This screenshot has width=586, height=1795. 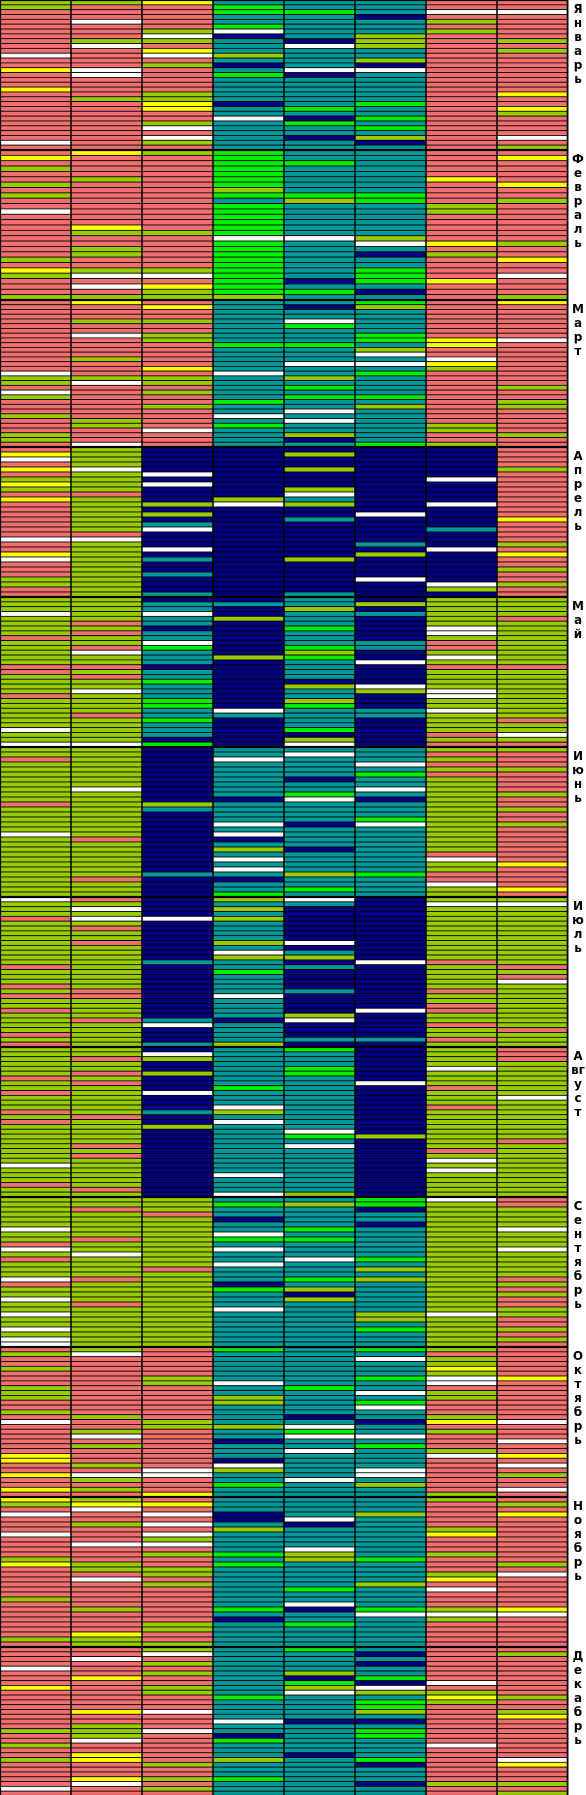 I want to click on month-label: Январь, so click(x=578, y=44).